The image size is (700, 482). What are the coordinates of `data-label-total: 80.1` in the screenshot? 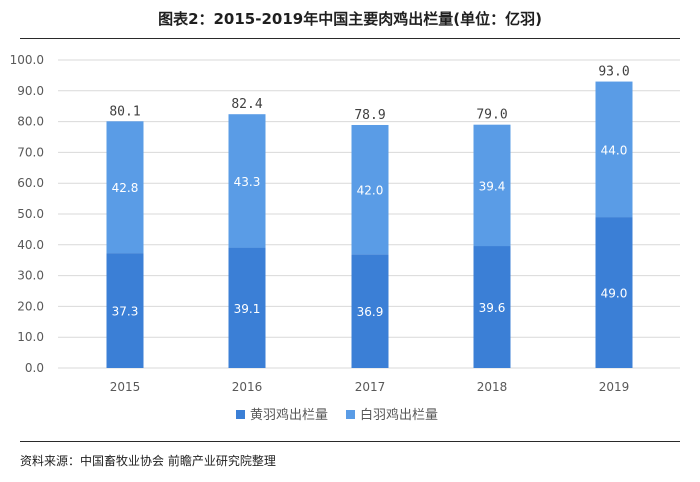 It's located at (124, 111).